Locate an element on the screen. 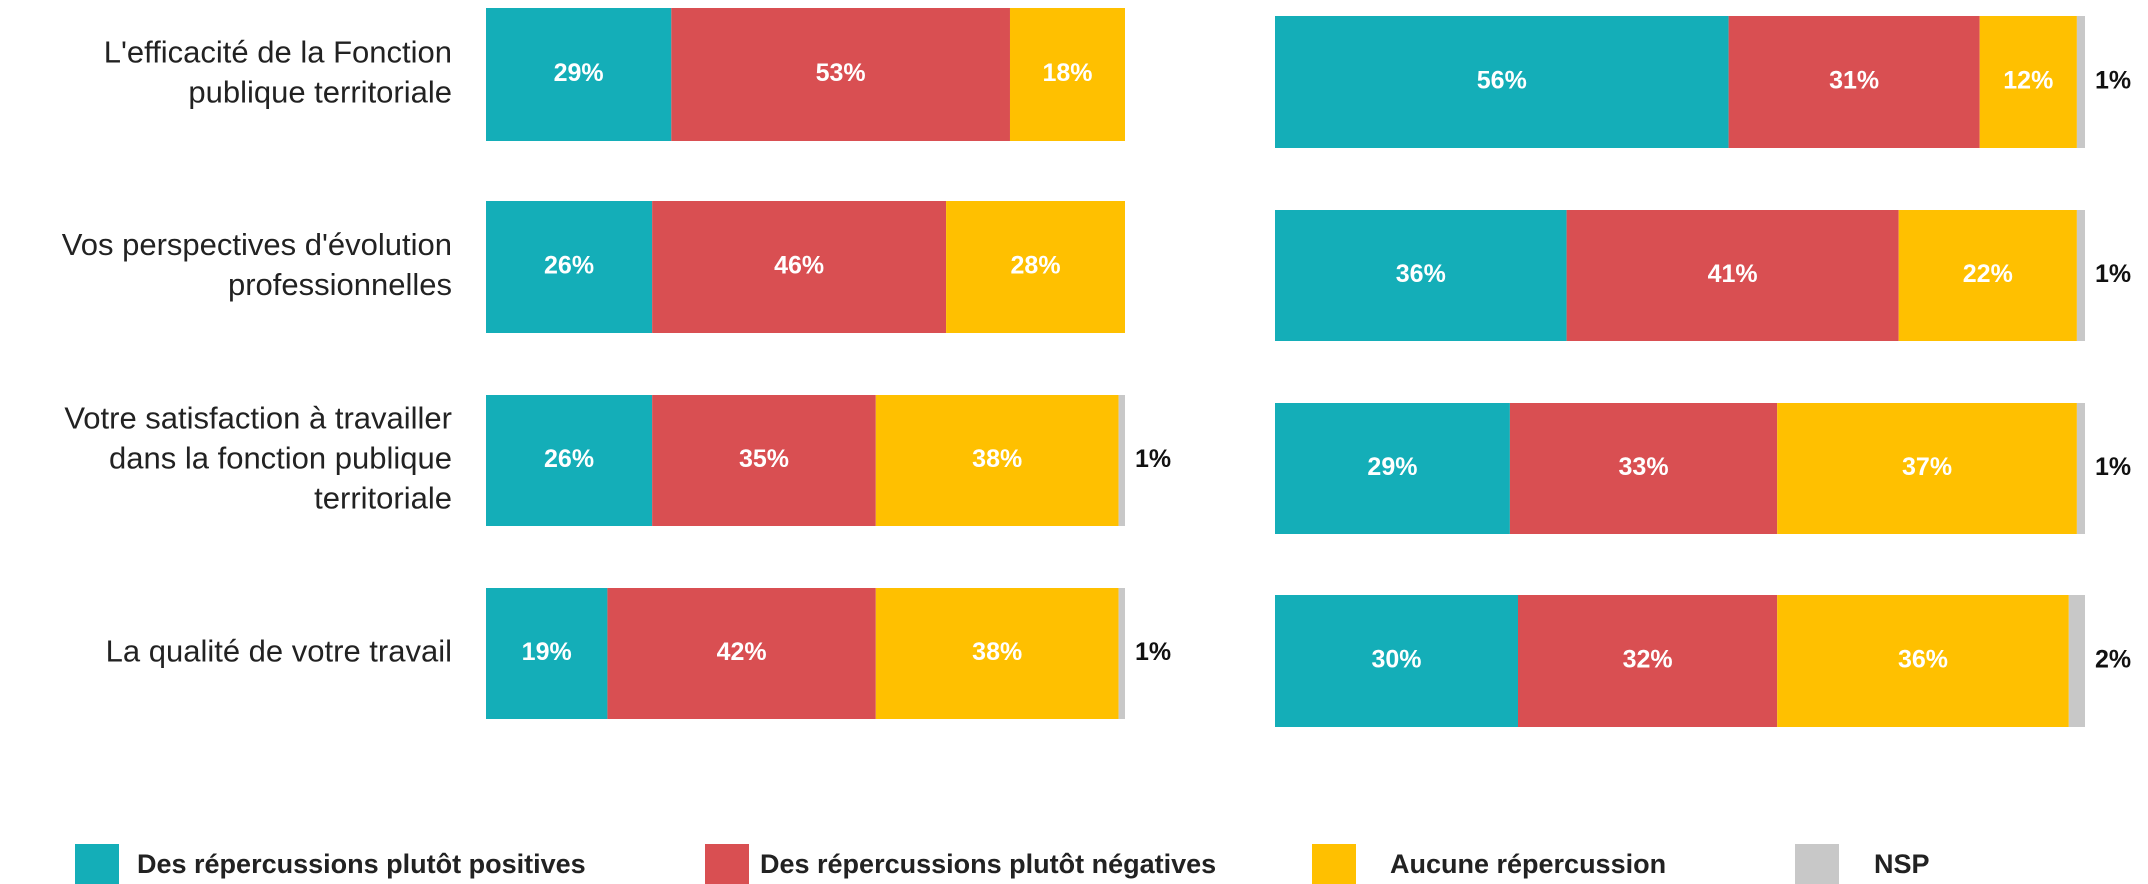 This screenshot has width=2148, height=884. value-label: 42% is located at coordinates (742, 652).